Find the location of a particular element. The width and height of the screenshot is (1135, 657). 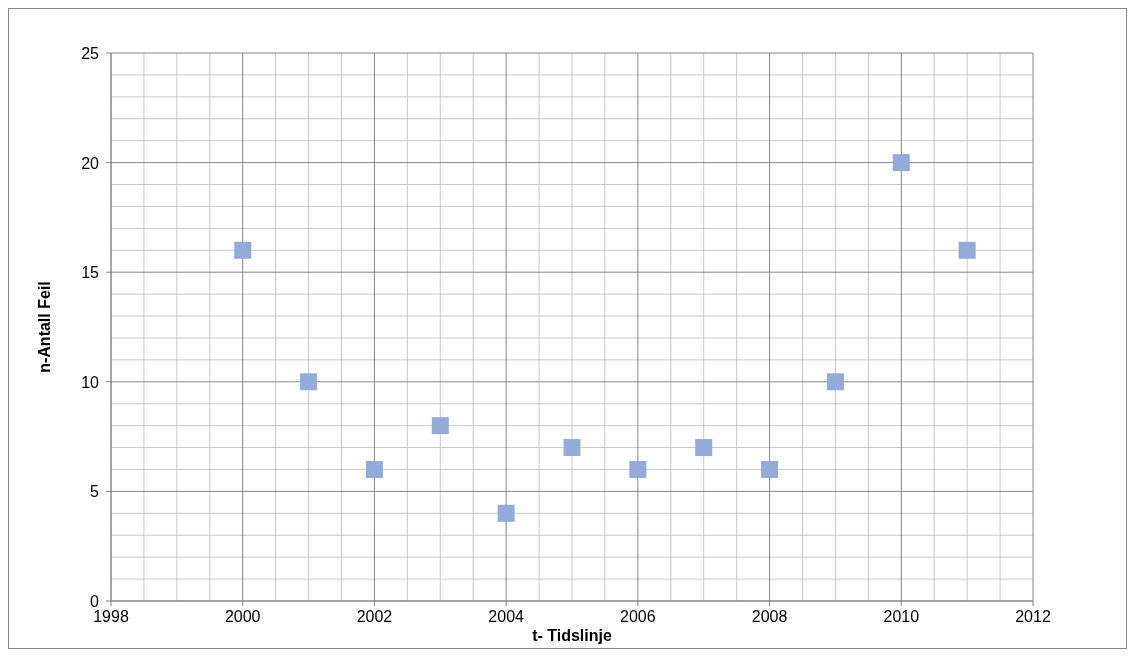

y-tick-label: 20 is located at coordinates (90, 163).